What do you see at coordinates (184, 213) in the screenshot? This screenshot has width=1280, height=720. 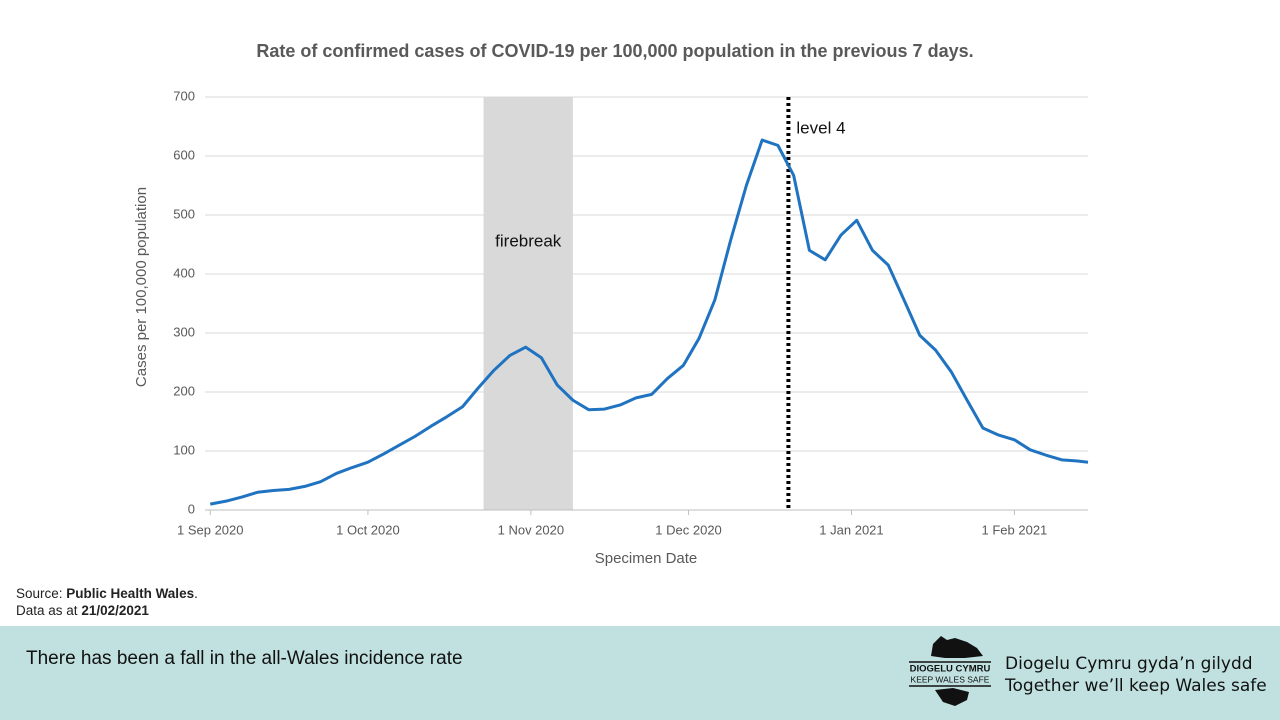 I see `y-tick-label: 500` at bounding box center [184, 213].